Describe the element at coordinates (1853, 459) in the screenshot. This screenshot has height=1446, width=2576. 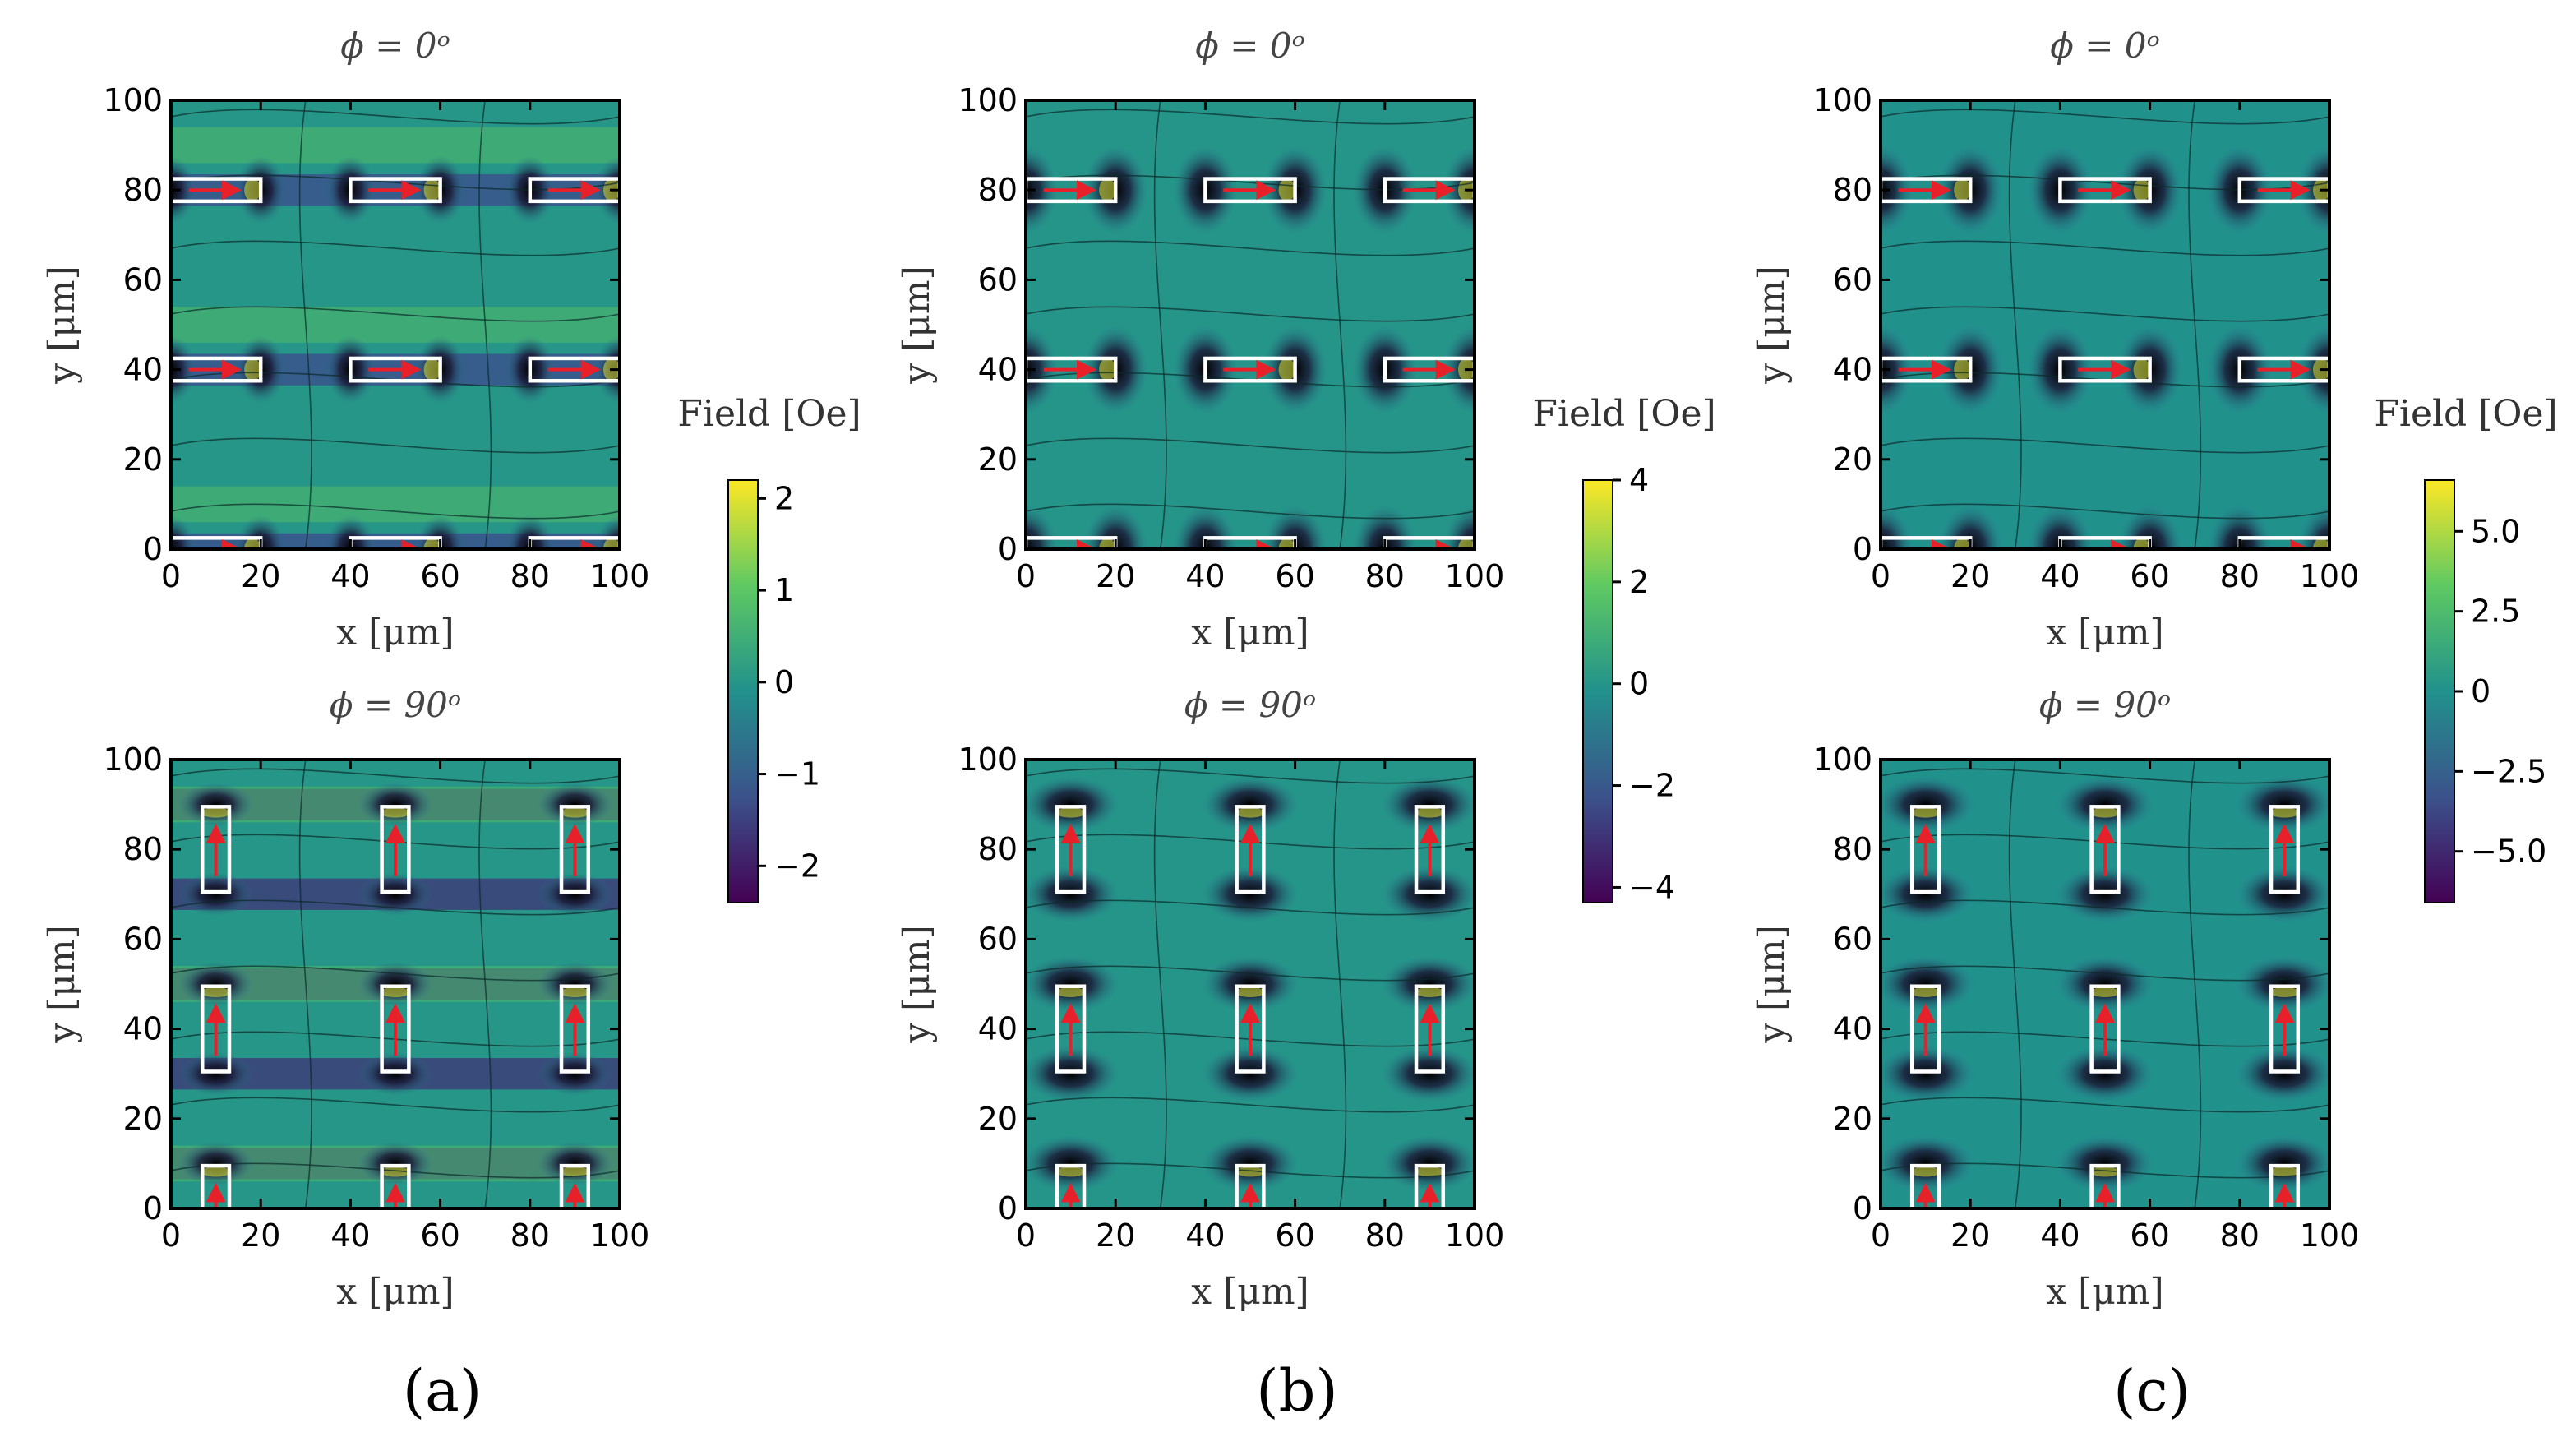
I see `y-tick-label: 20` at that location.